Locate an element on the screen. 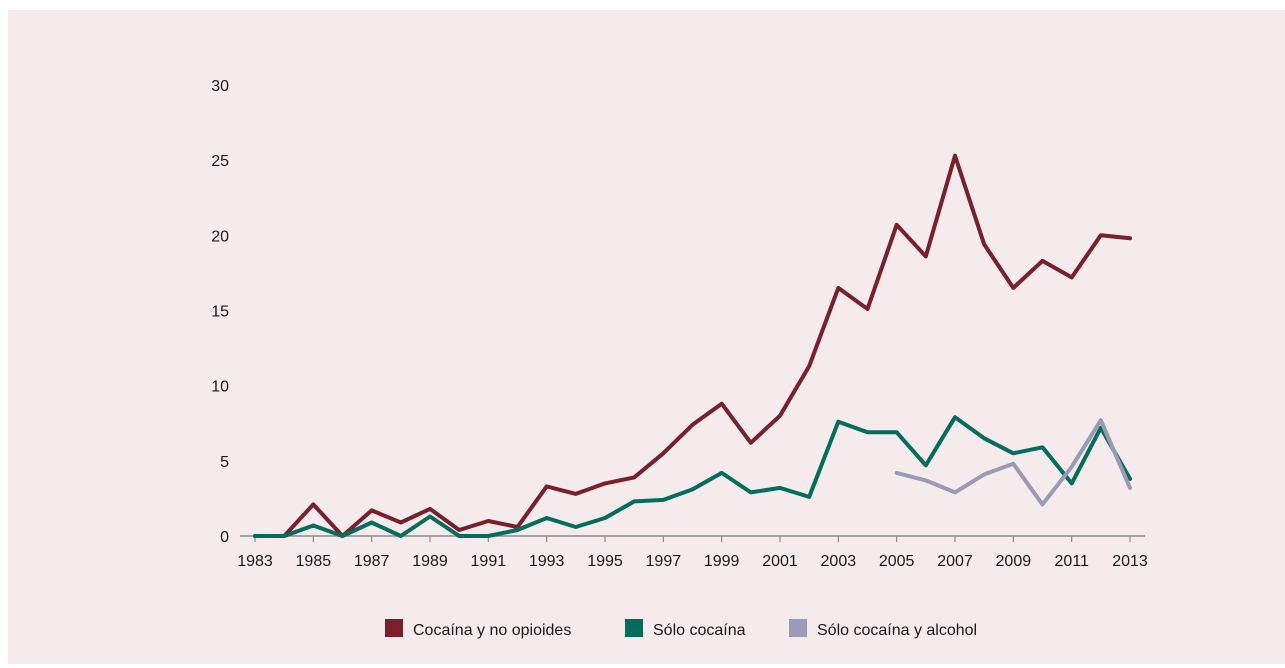  x-tick-label: 2003 is located at coordinates (839, 561).